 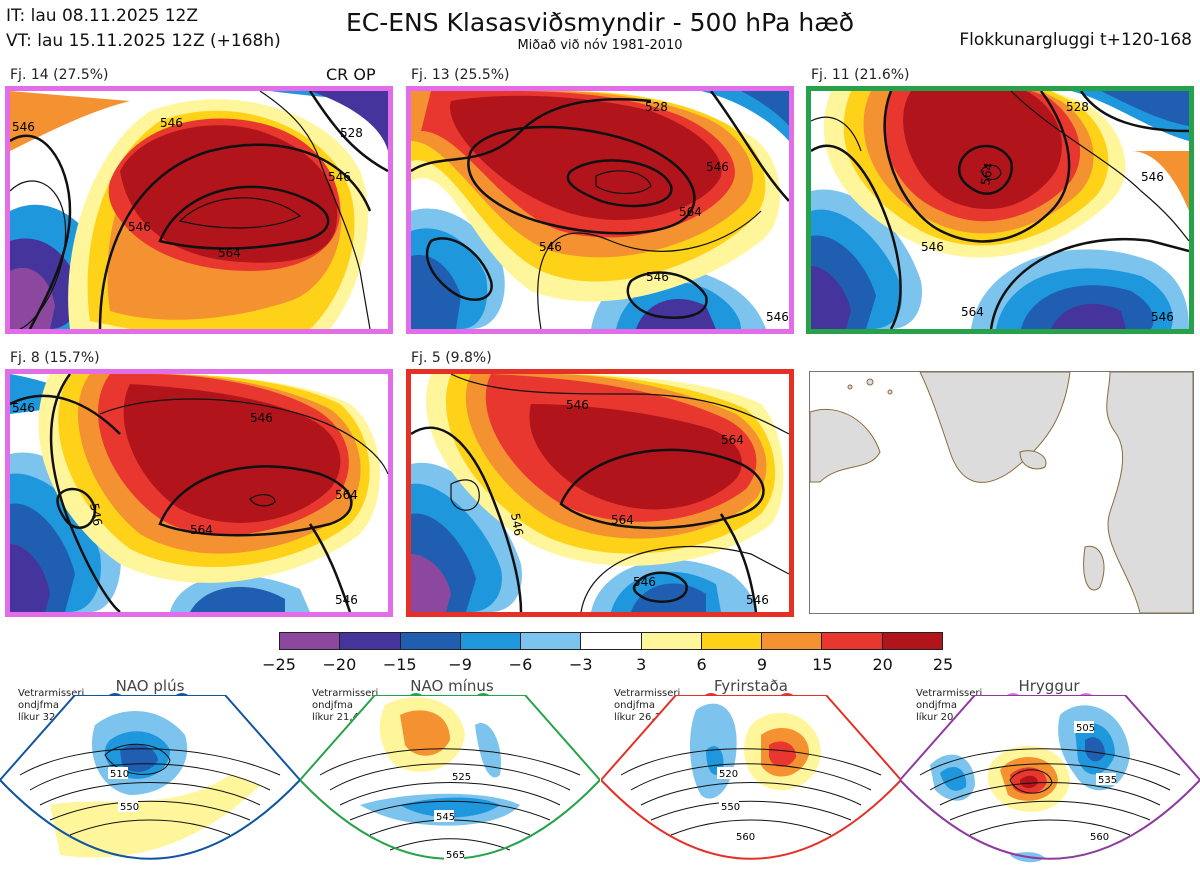 What do you see at coordinates (59, 75) in the screenshot?
I see `cluster-label-1: Fj. 14 (27.5%)` at bounding box center [59, 75].